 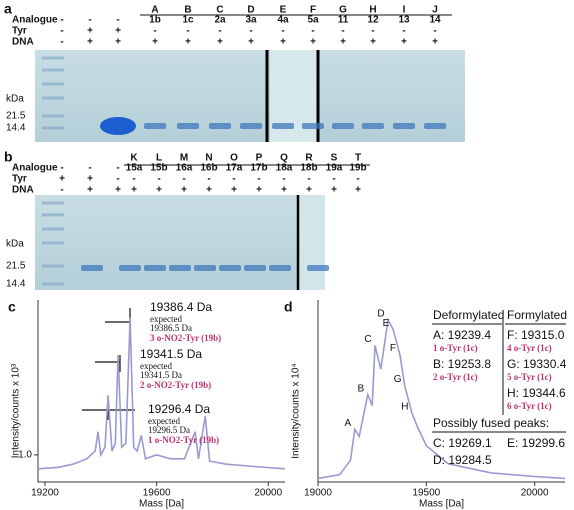 What do you see at coordinates (334, 168) in the screenshot?
I see `analogue-cell: 19a` at bounding box center [334, 168].